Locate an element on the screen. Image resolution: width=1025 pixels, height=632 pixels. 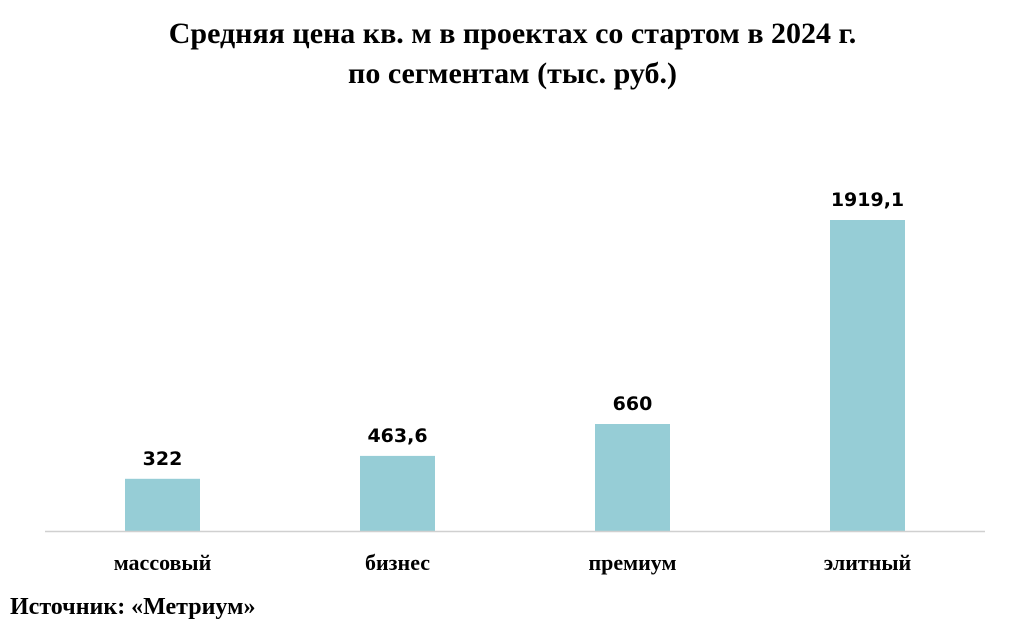
chart-title-line-2: по сегментам (тыс. руб.) is located at coordinates (512, 73).